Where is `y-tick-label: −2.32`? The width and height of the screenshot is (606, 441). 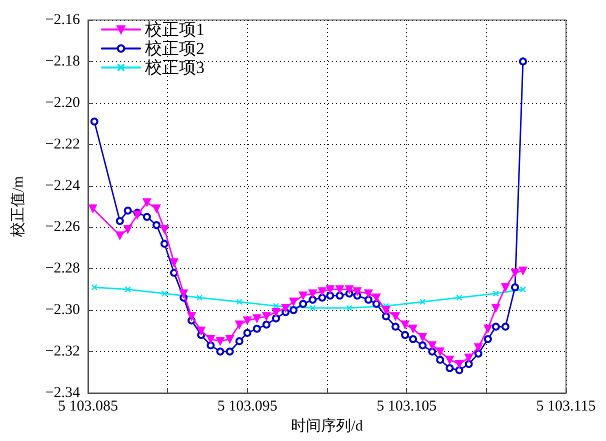
y-tick-label: −2.32 is located at coordinates (62, 352).